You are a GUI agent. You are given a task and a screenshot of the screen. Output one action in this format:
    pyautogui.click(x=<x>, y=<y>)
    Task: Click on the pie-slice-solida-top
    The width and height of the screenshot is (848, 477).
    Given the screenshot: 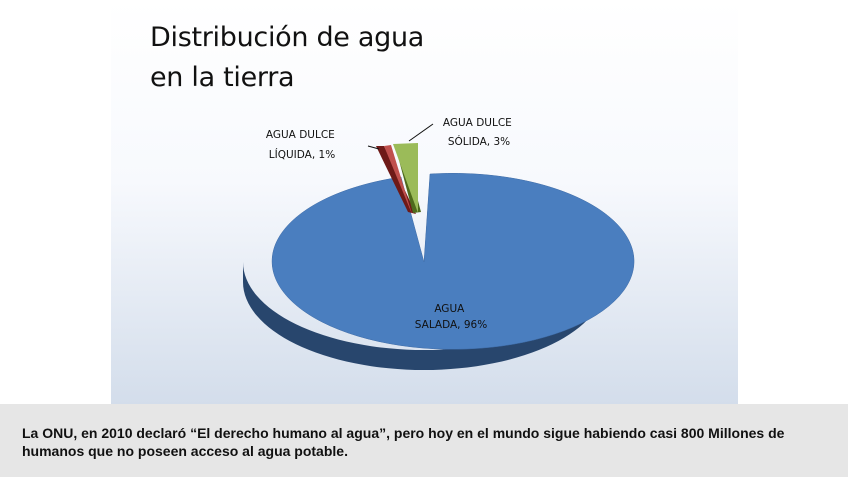 What is the action you would take?
    pyautogui.click(x=405, y=178)
    